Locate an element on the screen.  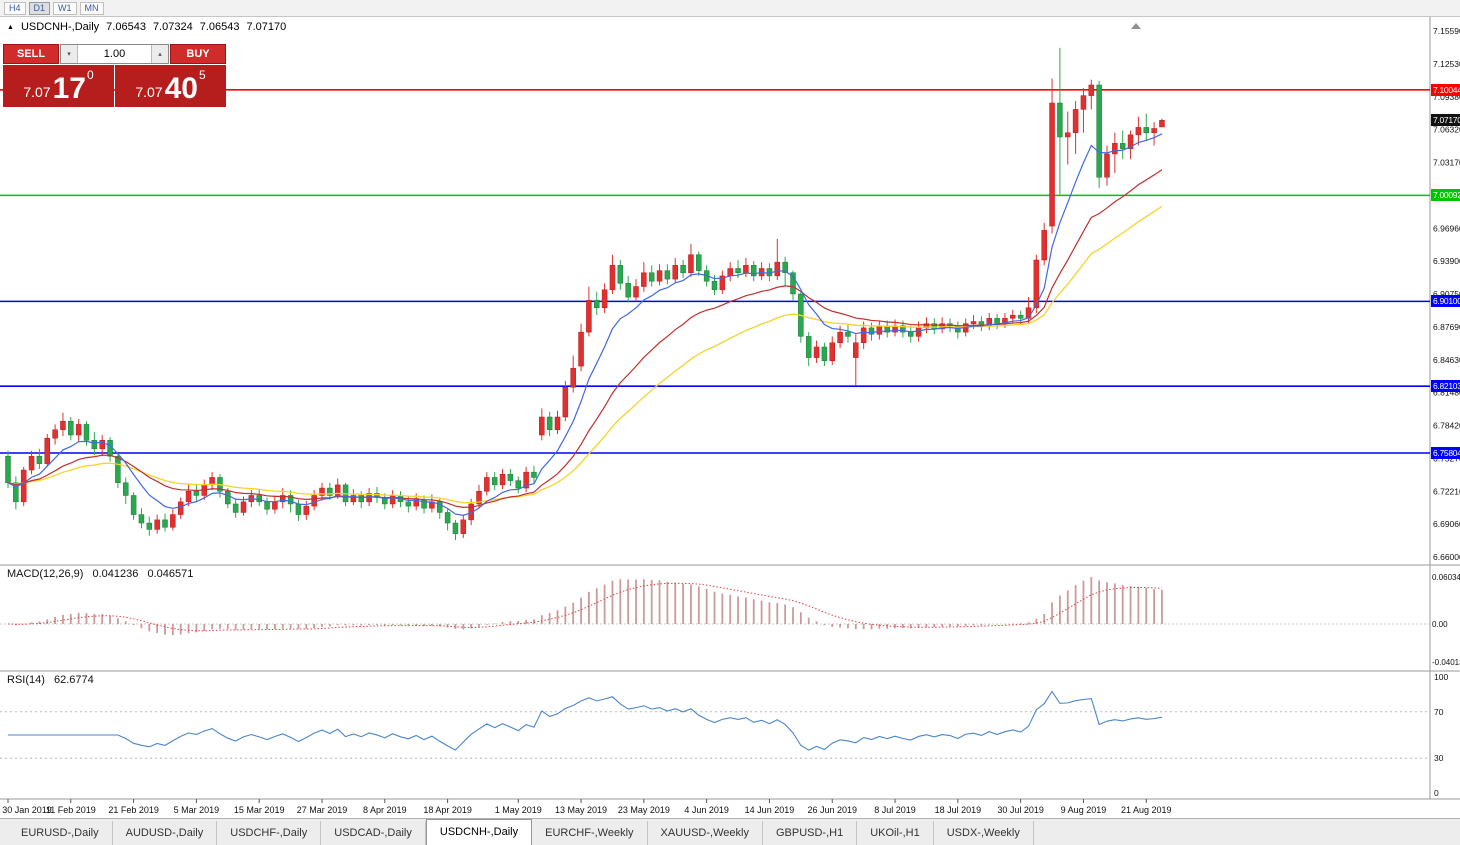
symbol-tab-xauusd: XAUUSD-,Weekly is located at coordinates (705, 833).